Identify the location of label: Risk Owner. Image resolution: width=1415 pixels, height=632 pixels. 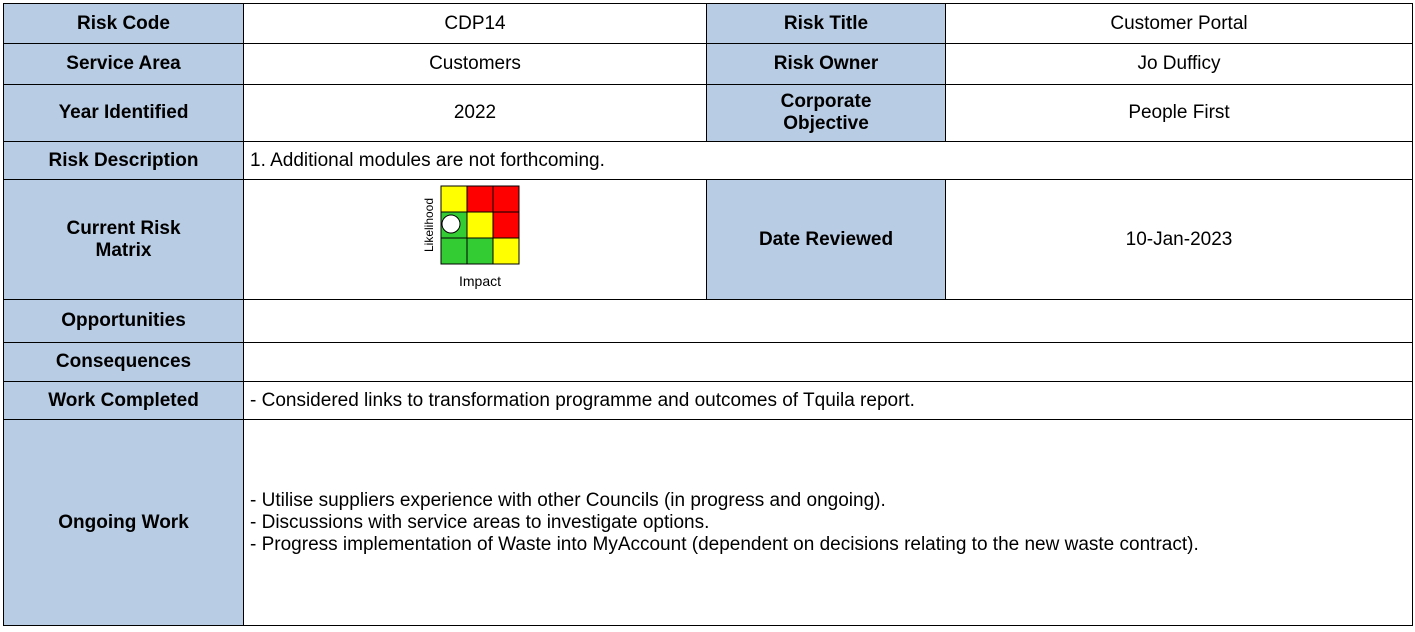
(826, 64).